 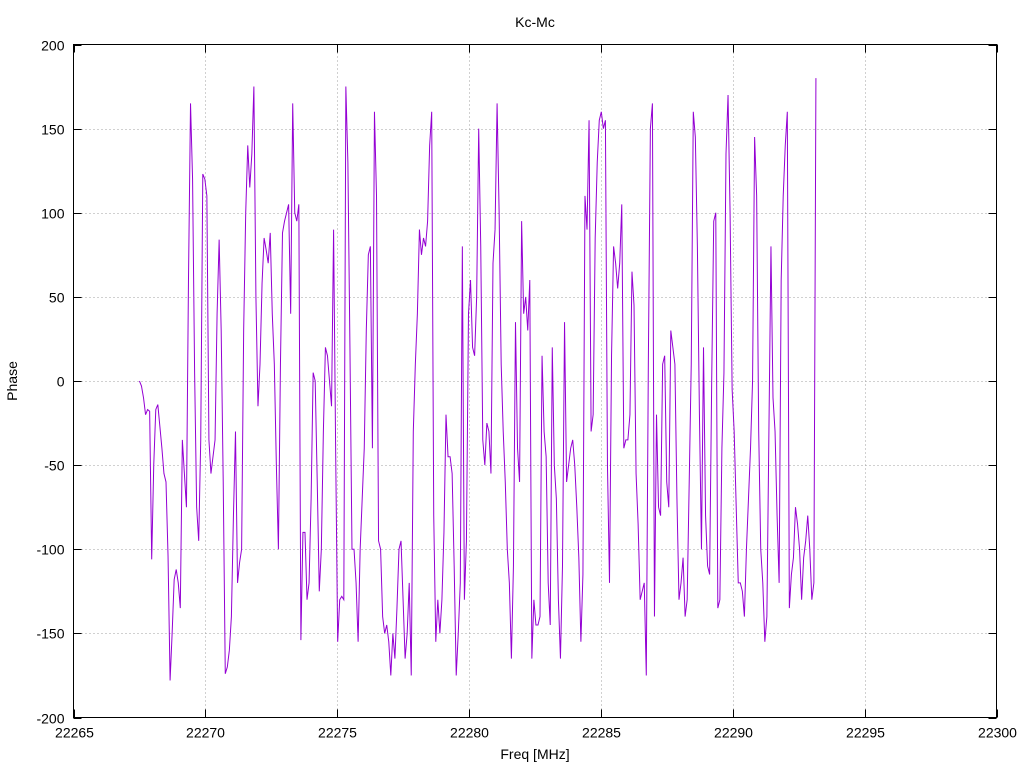 I want to click on y-tick-label: -150, so click(x=50, y=634).